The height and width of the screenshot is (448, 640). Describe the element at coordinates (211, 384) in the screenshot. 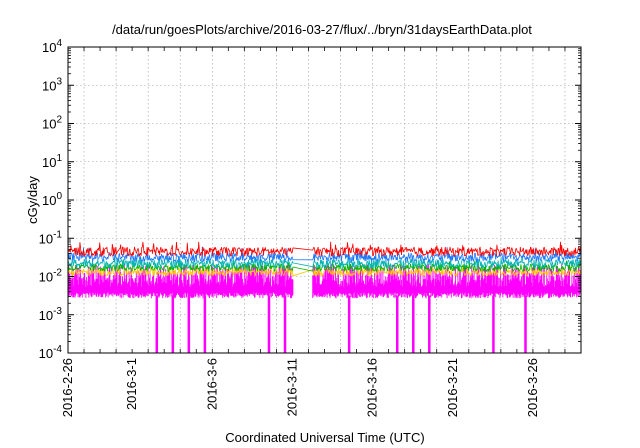

I see `x-tick-label: 2016-3-6` at that location.